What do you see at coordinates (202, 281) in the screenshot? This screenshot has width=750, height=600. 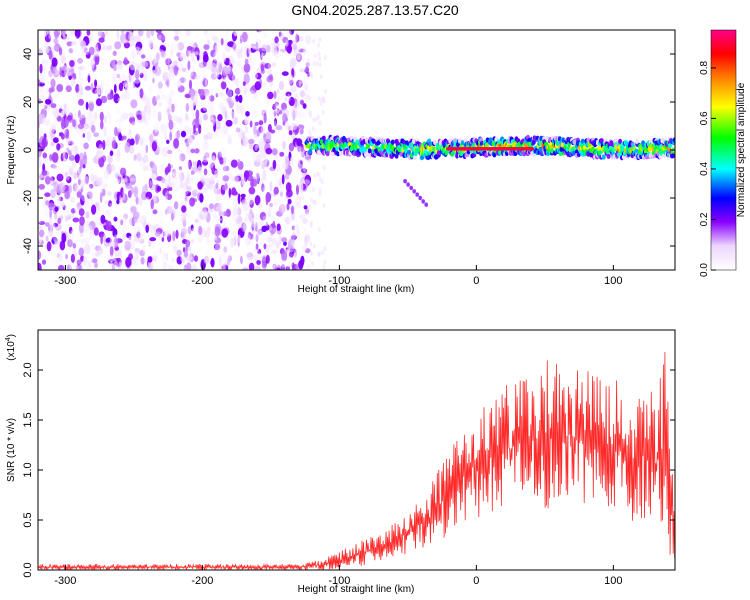 I see `spectrogram-x-tick-label: -200` at bounding box center [202, 281].